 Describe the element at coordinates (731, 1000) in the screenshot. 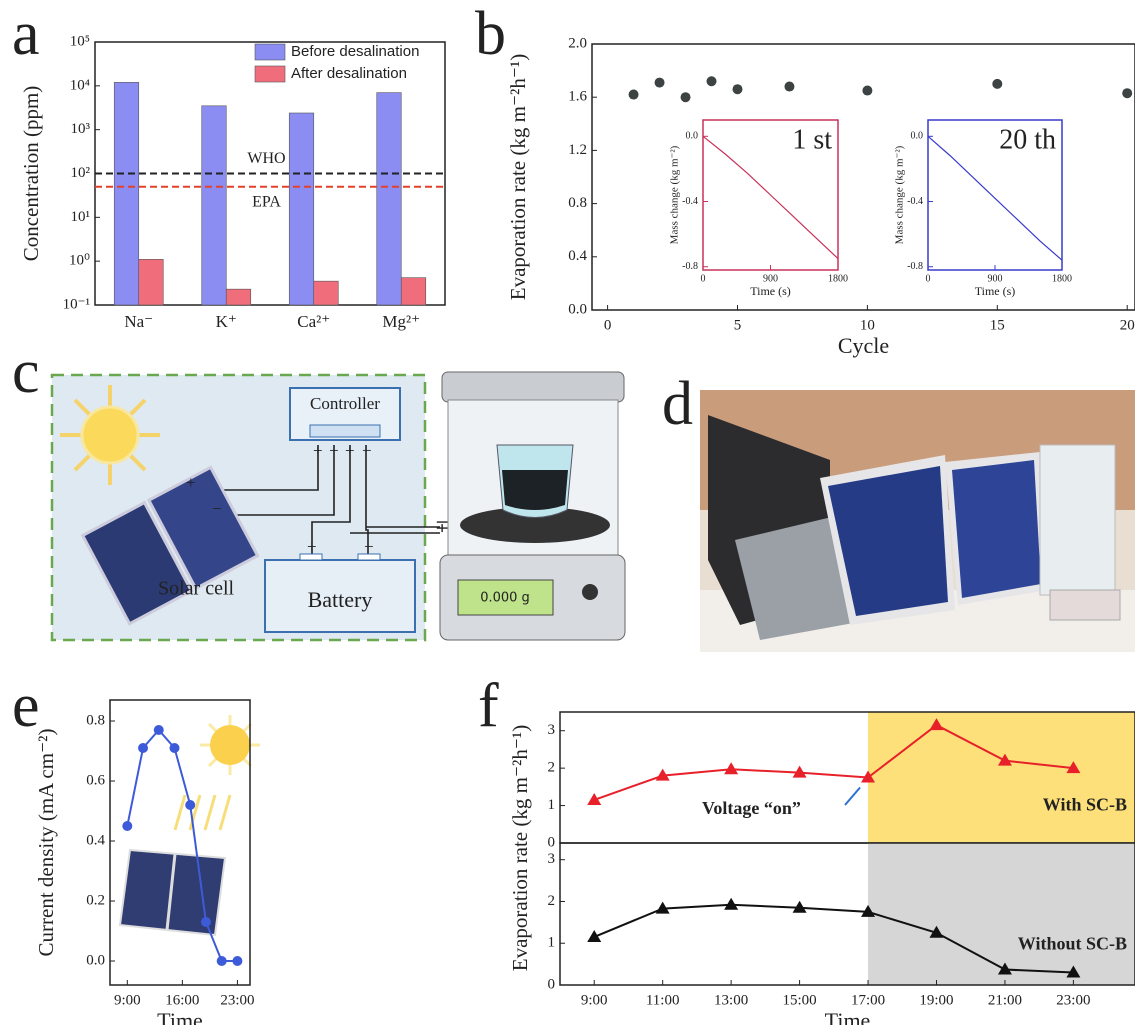

I see `x-tick-label: 13:00` at that location.